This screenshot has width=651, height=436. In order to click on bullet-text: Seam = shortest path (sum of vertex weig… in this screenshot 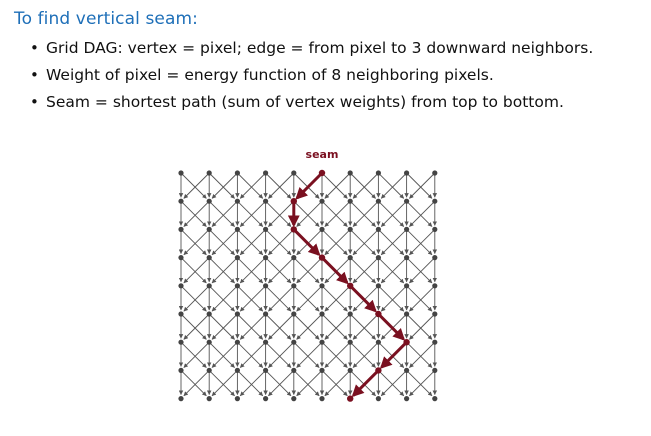, I will do `click(305, 102)`.